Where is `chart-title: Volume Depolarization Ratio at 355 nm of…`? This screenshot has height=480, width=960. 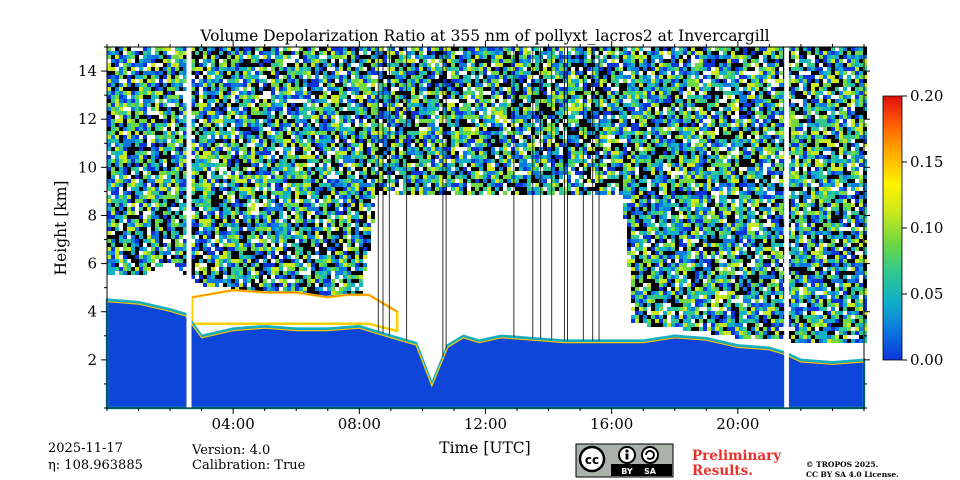
chart-title: Volume Depolarization Ratio at 355 nm of… is located at coordinates (484, 36).